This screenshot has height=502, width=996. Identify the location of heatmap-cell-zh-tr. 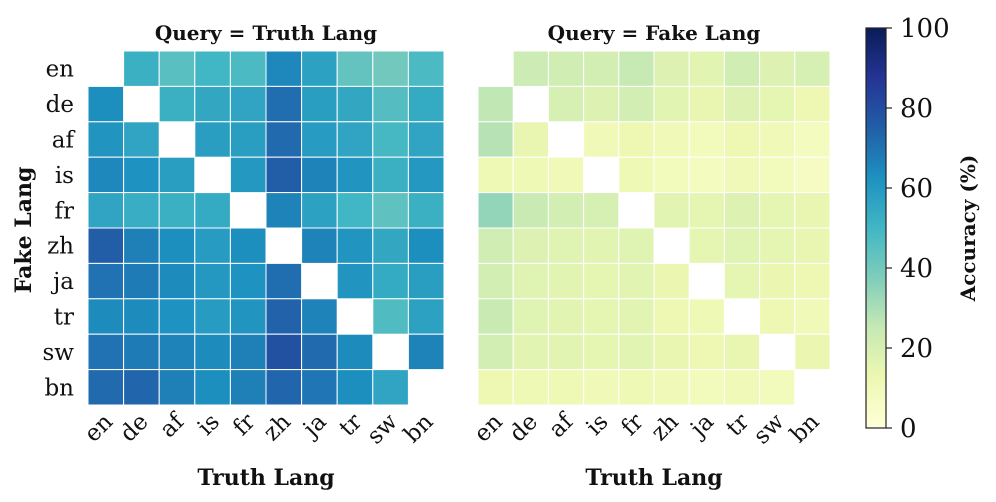
(742, 245).